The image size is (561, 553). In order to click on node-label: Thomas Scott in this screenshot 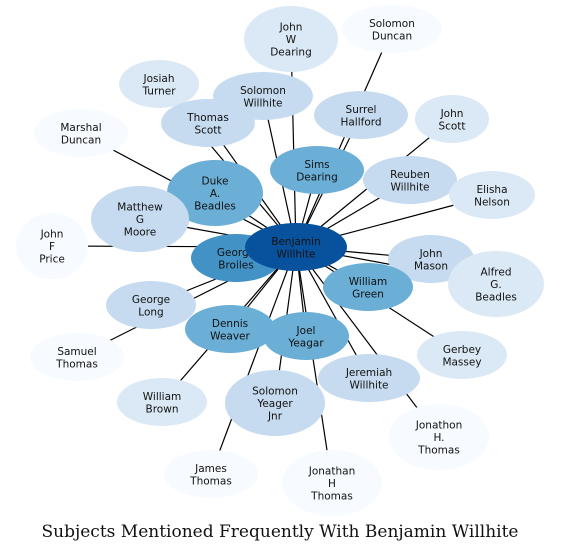, I will do `click(207, 124)`.